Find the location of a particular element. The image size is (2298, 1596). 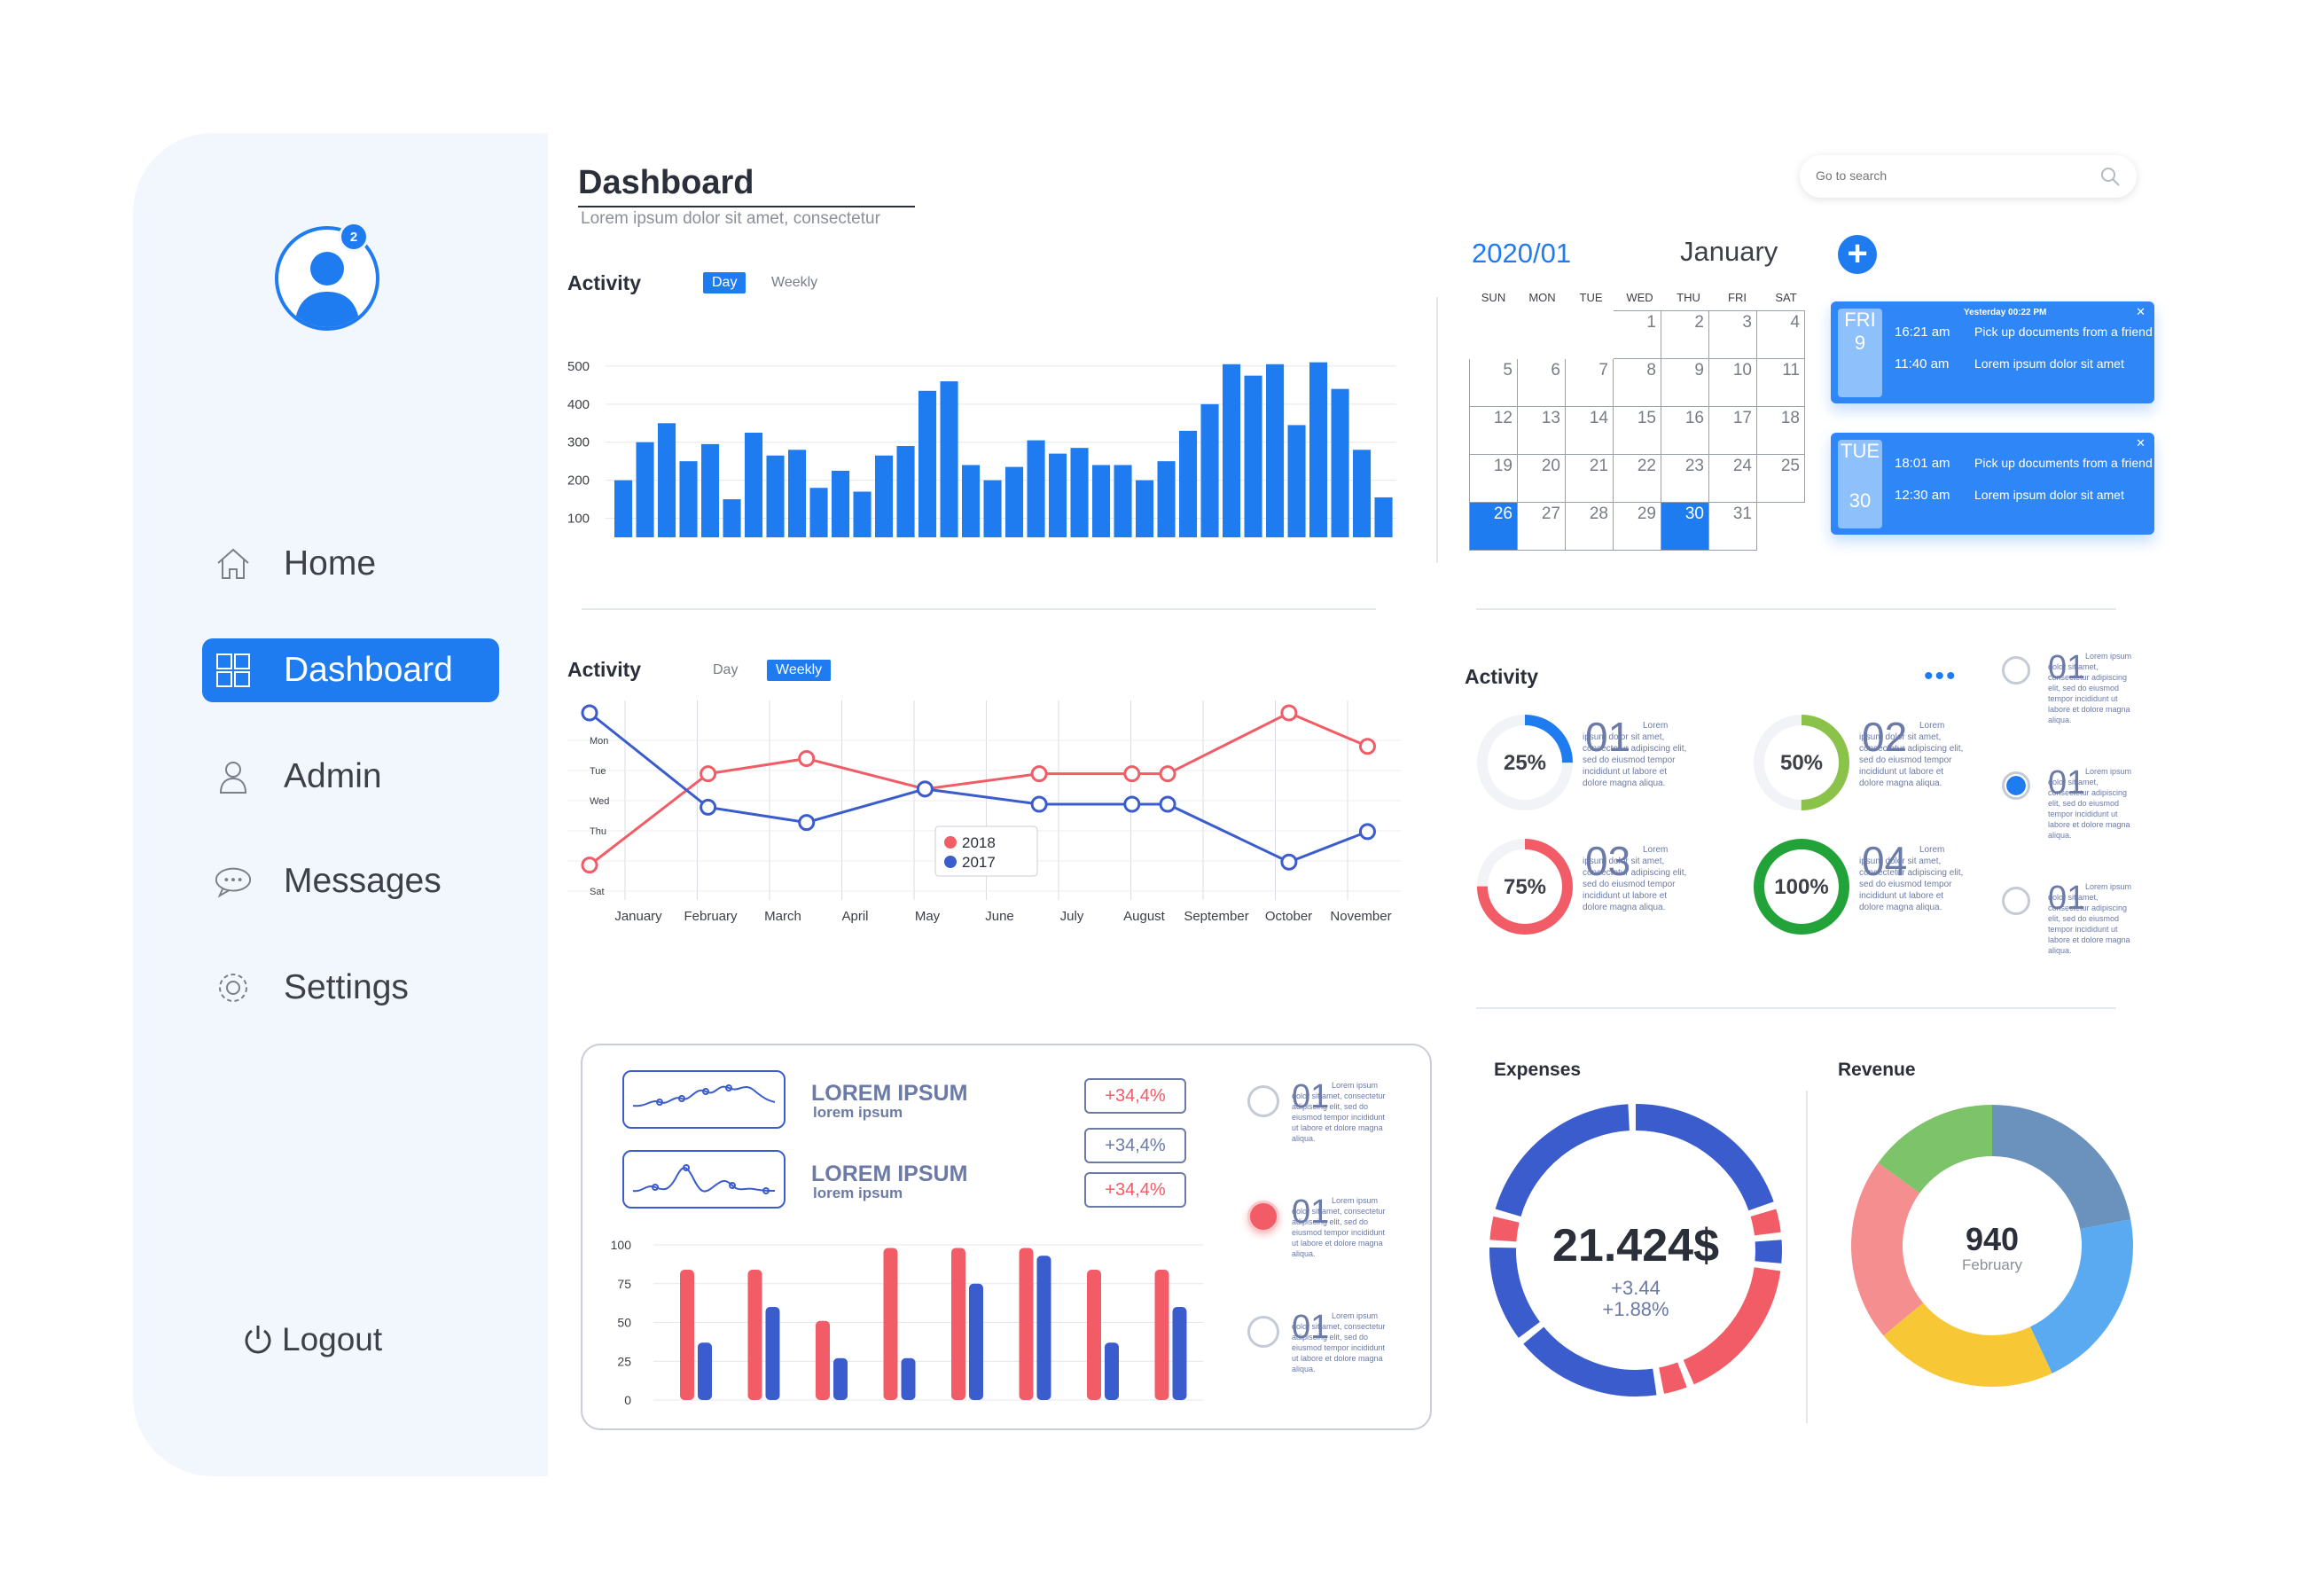

logout-button: Logout is located at coordinates (311, 1340).